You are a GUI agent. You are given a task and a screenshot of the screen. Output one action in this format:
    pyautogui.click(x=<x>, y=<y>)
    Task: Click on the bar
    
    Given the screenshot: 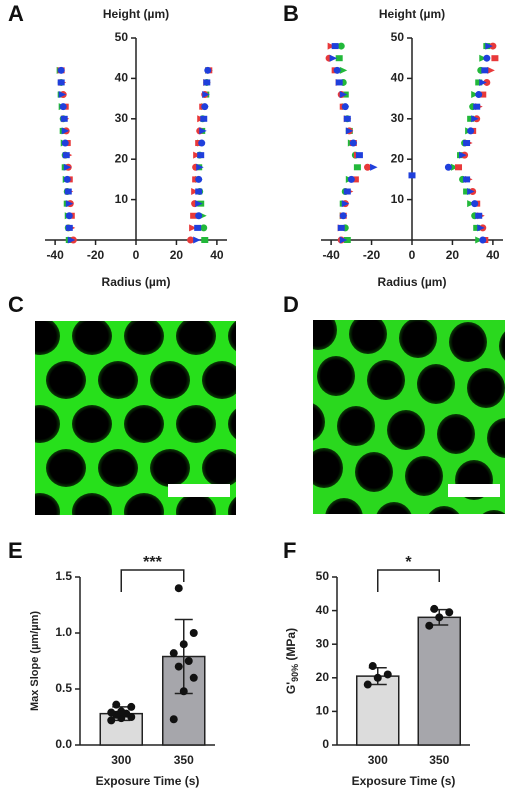 What is the action you would take?
    pyautogui.click(x=378, y=710)
    